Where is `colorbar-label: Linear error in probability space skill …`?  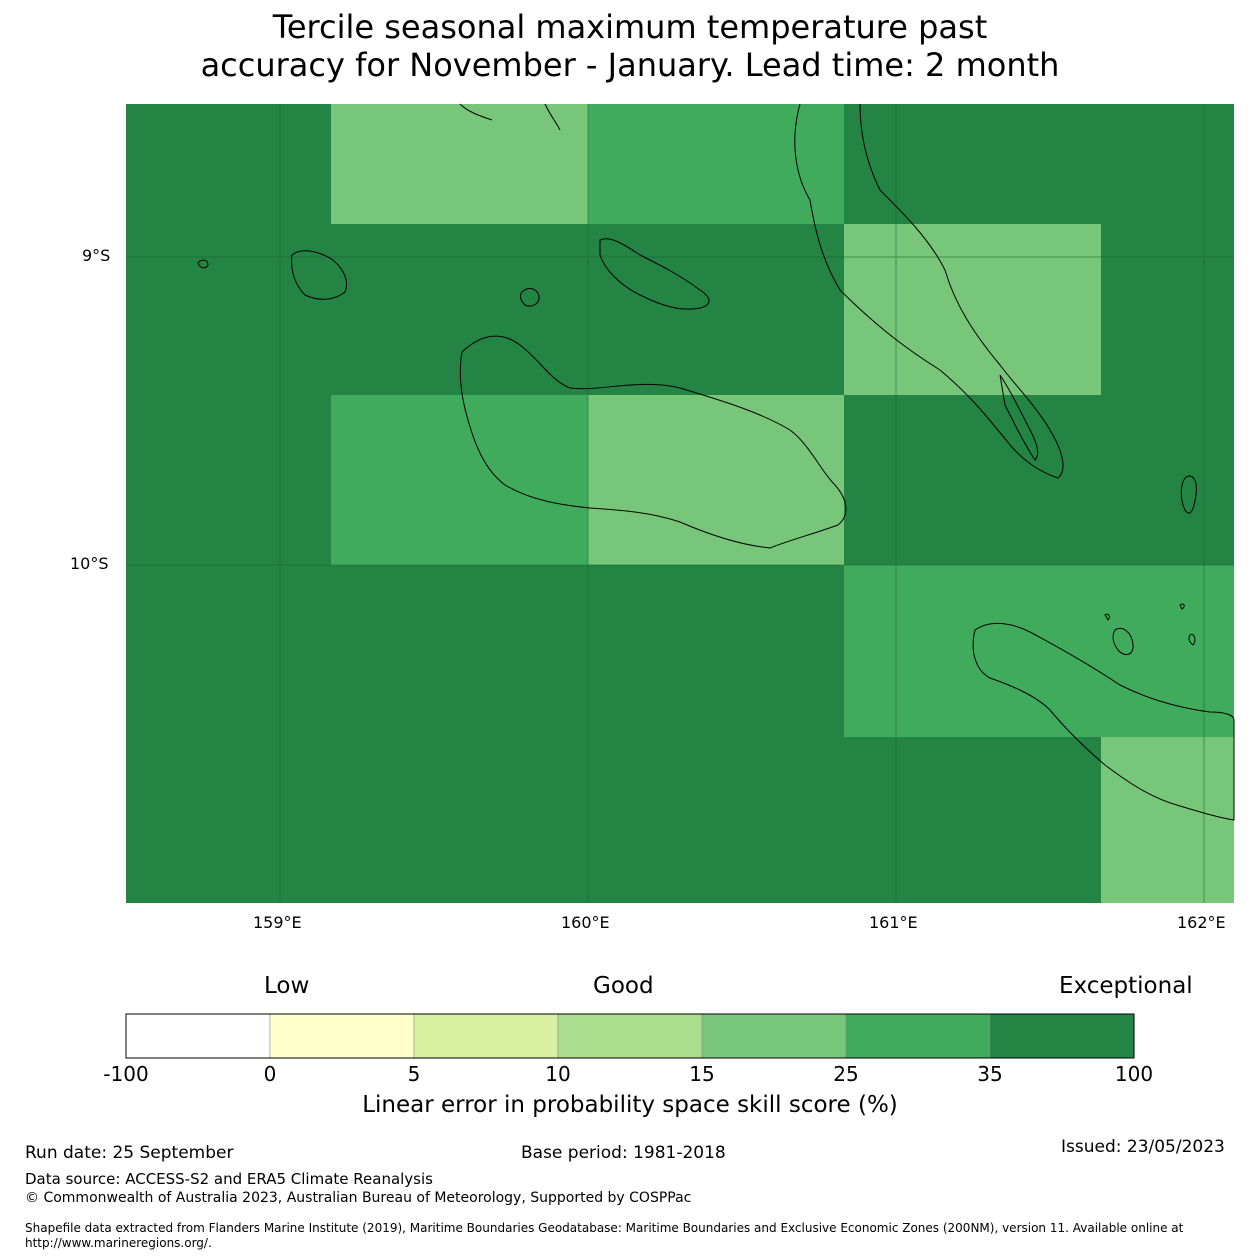 colorbar-label: Linear error in probability space skill … is located at coordinates (630, 1105).